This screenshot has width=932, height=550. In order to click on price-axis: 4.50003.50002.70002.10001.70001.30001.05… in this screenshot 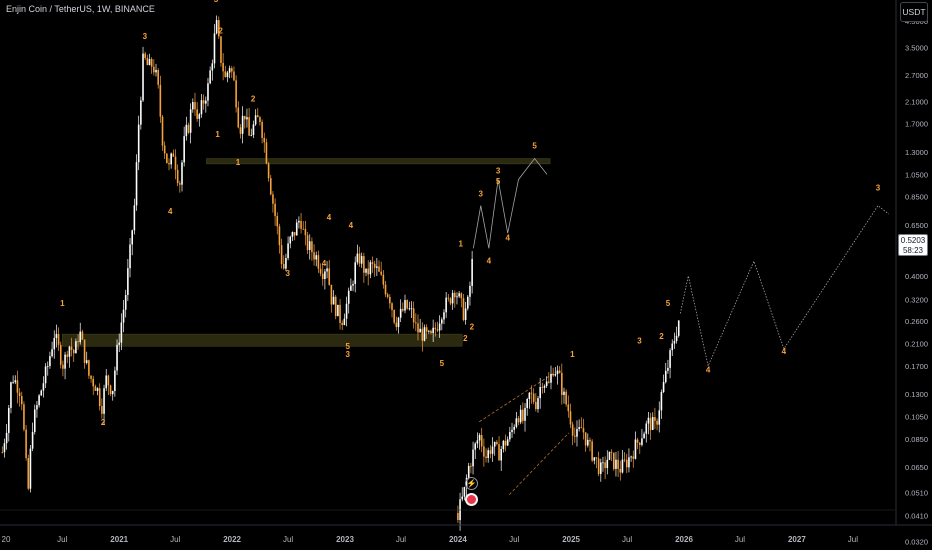, I will do `click(911, 273)`.